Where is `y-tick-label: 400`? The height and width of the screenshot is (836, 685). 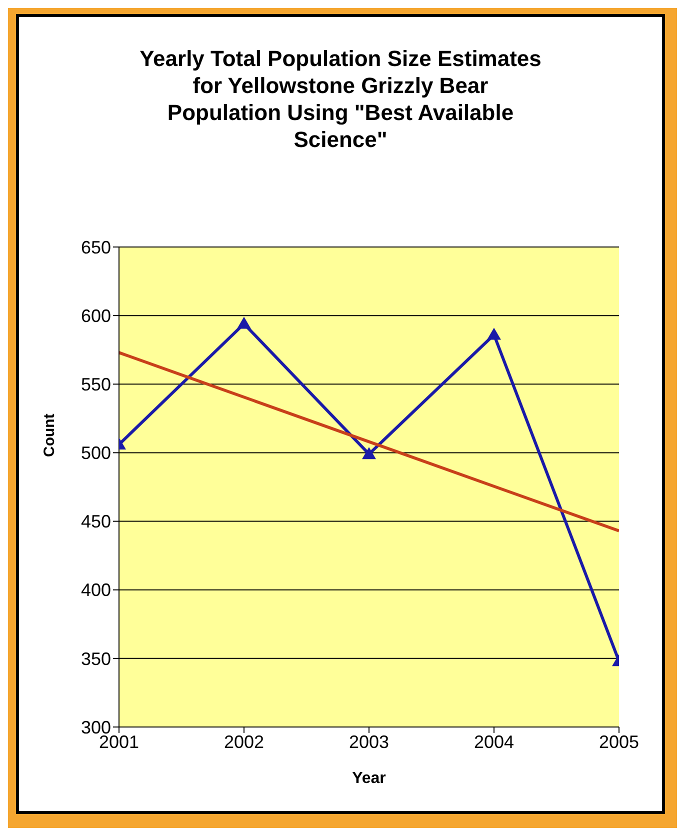
y-tick-label: 400 is located at coordinates (95, 590).